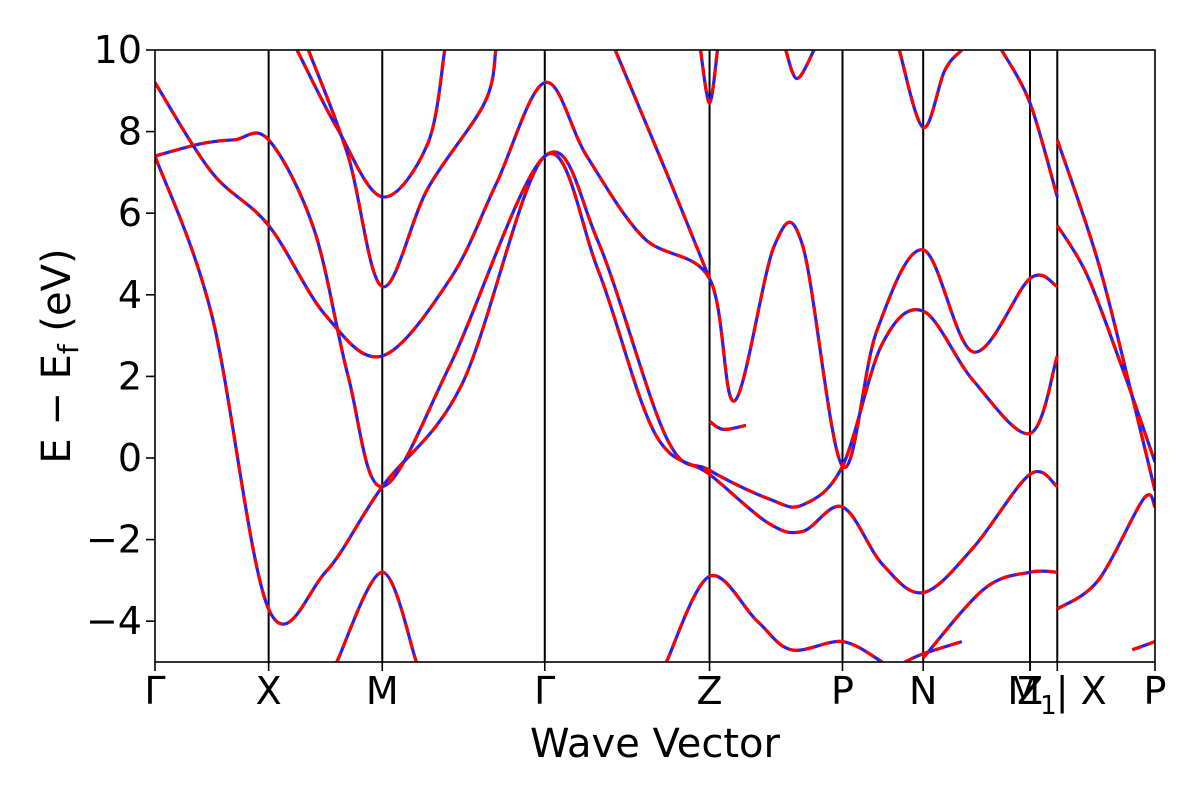 The height and width of the screenshot is (804, 1200). What do you see at coordinates (382, 691) in the screenshot?
I see `x-tick-label: M` at bounding box center [382, 691].